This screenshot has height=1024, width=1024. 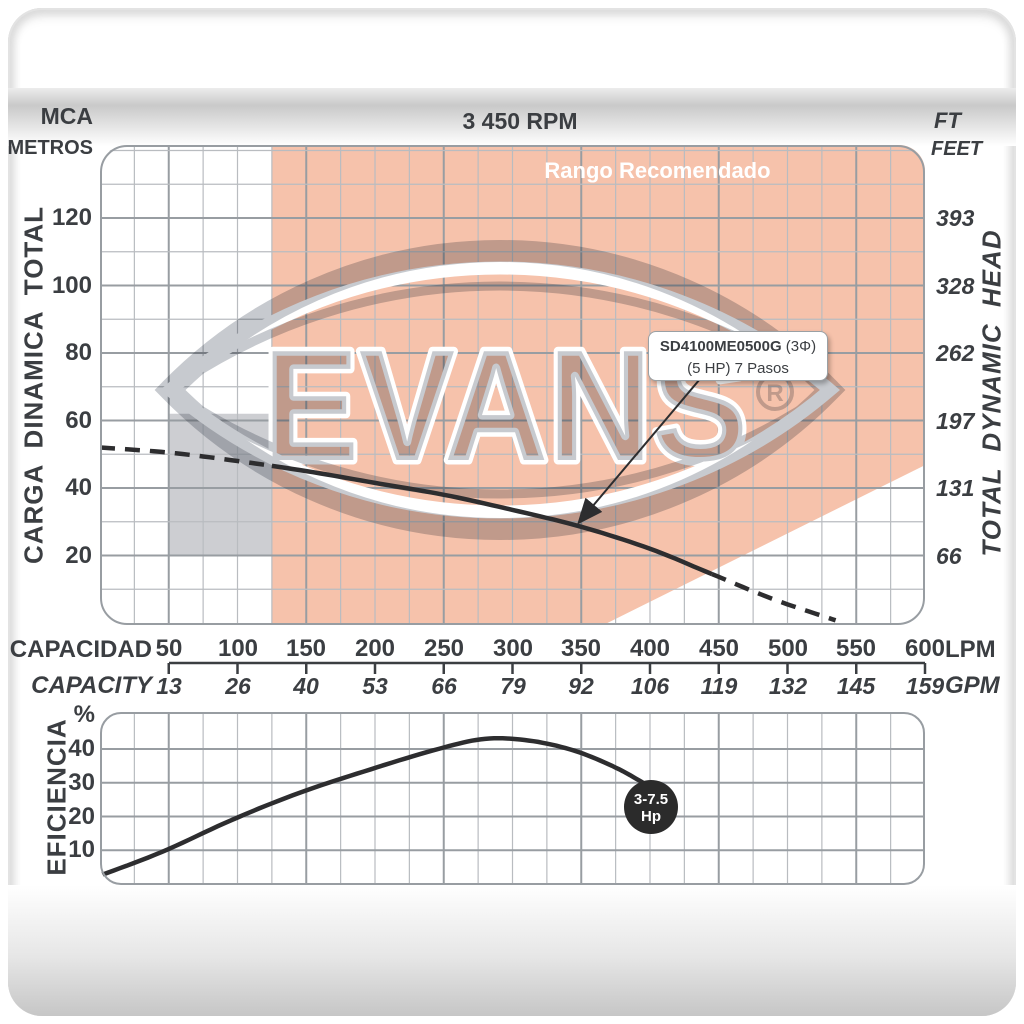 I want to click on gpm-value: 145, so click(x=856, y=686).